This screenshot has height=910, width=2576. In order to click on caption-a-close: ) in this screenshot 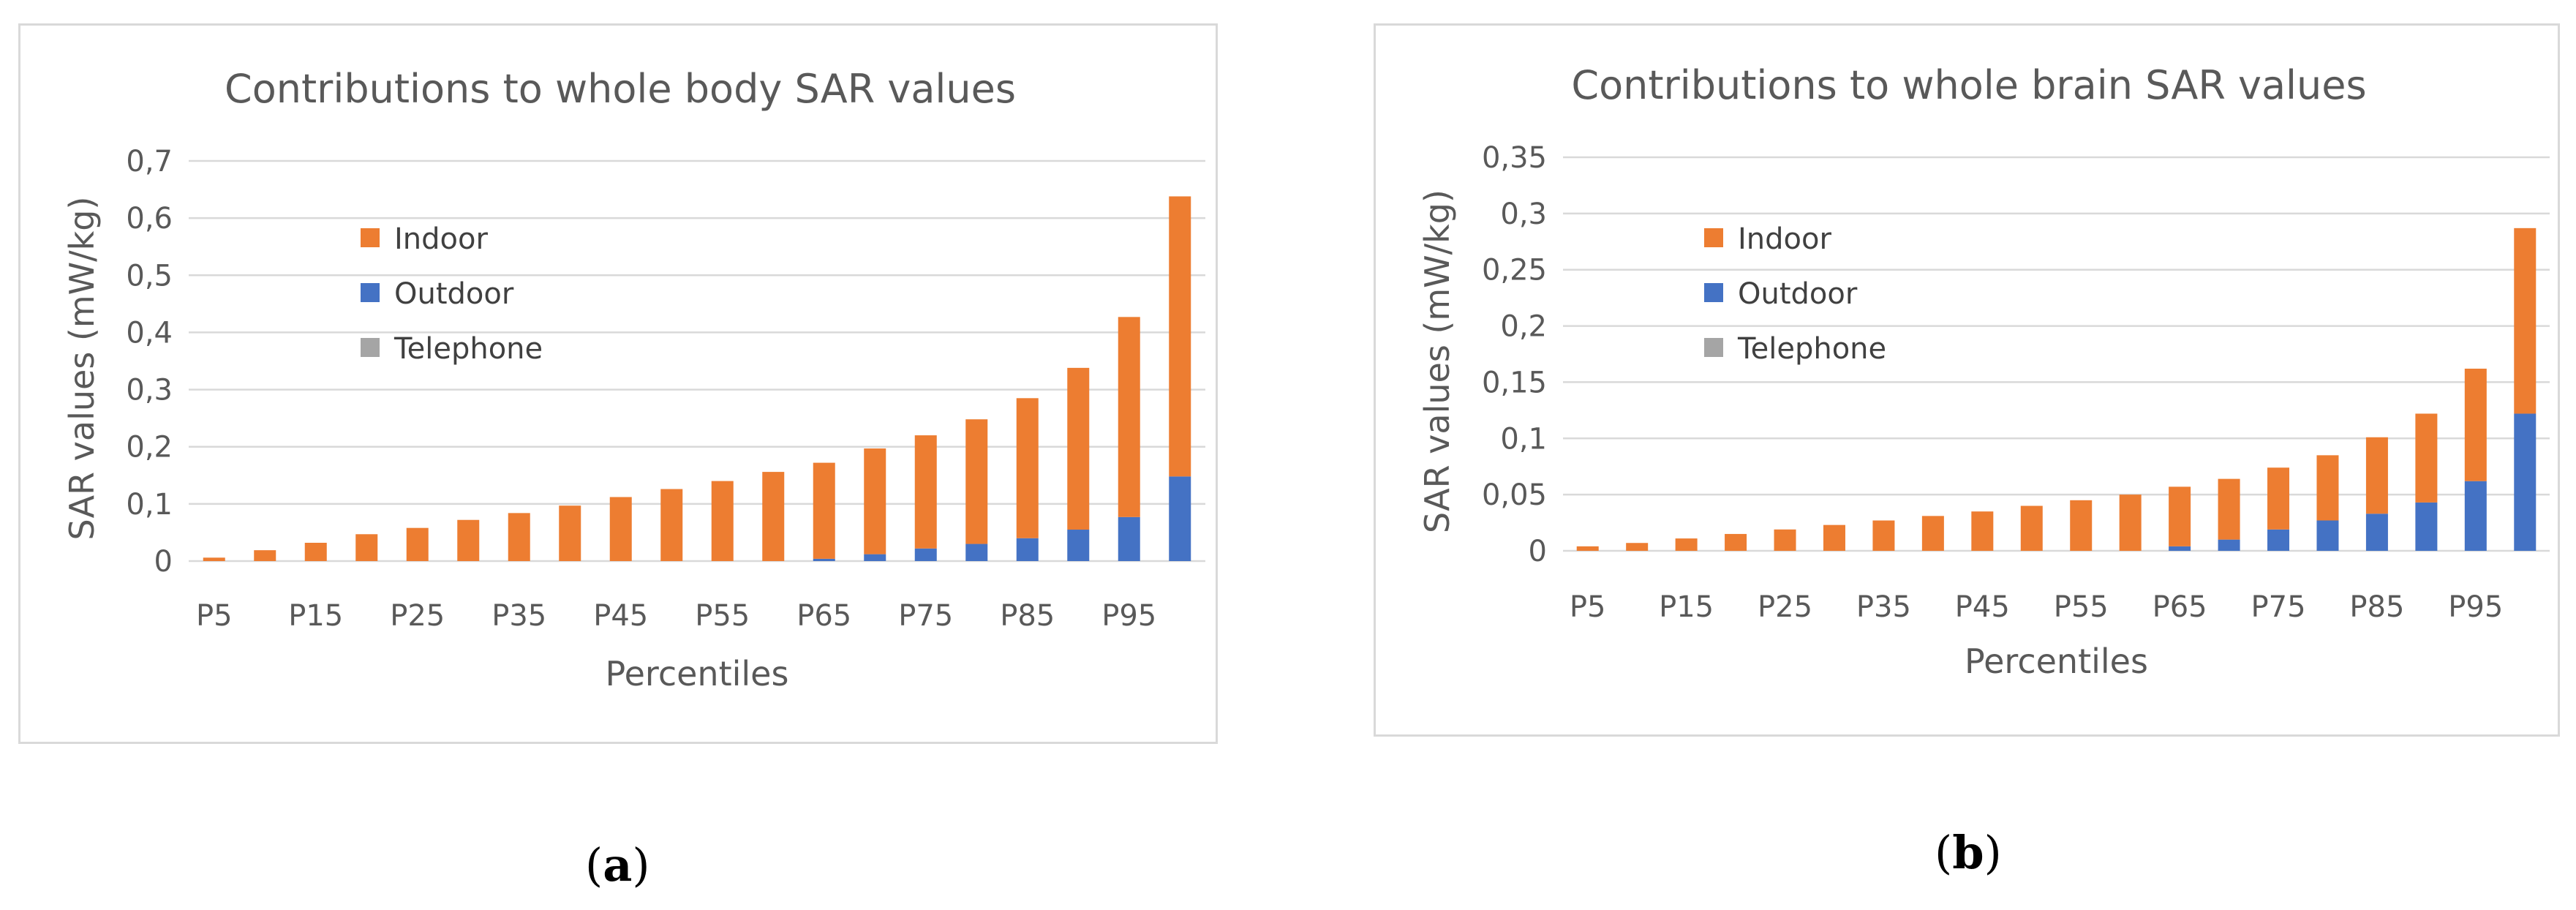, I will do `click(641, 865)`.